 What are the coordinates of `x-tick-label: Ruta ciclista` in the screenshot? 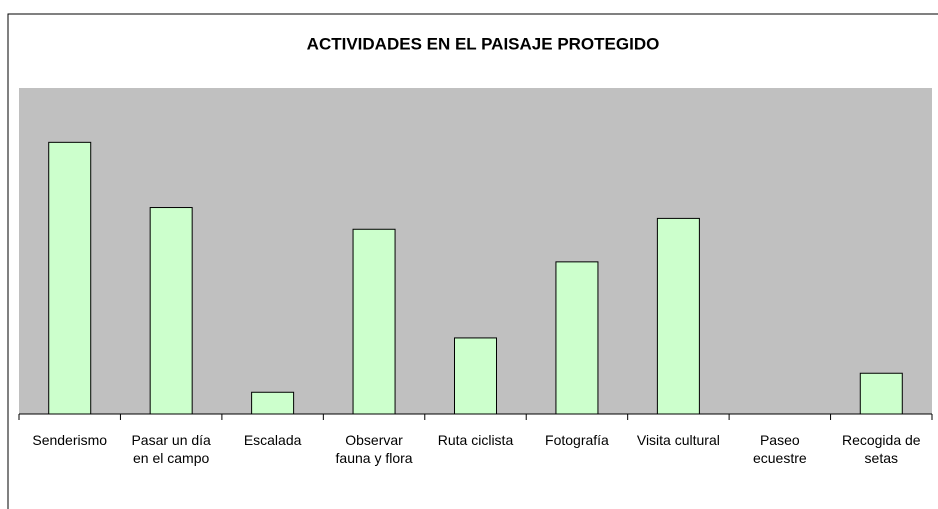 It's located at (475, 440).